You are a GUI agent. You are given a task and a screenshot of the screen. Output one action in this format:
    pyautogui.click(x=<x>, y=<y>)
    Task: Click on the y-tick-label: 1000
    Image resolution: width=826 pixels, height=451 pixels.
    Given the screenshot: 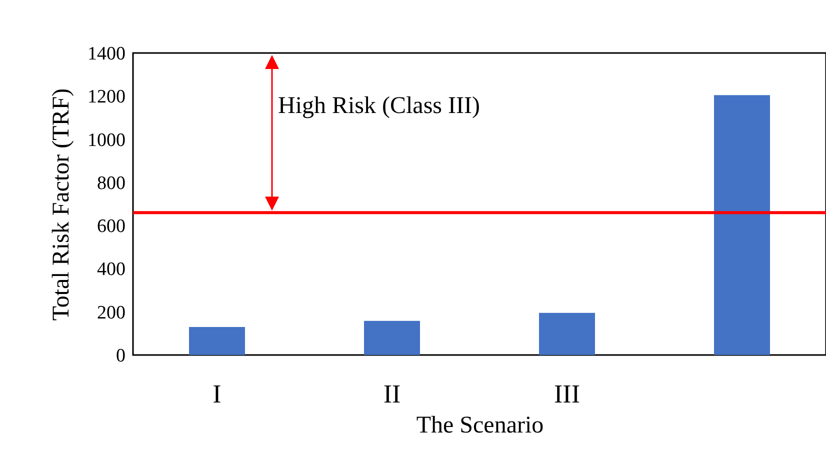 What is the action you would take?
    pyautogui.click(x=107, y=140)
    